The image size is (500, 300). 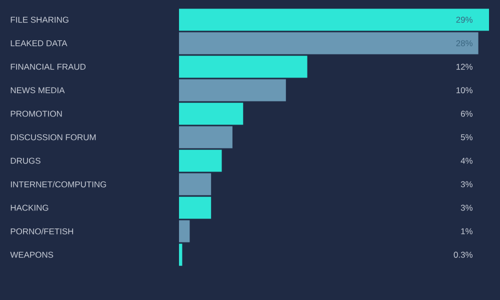 I want to click on data-label: 1%, so click(x=467, y=231).